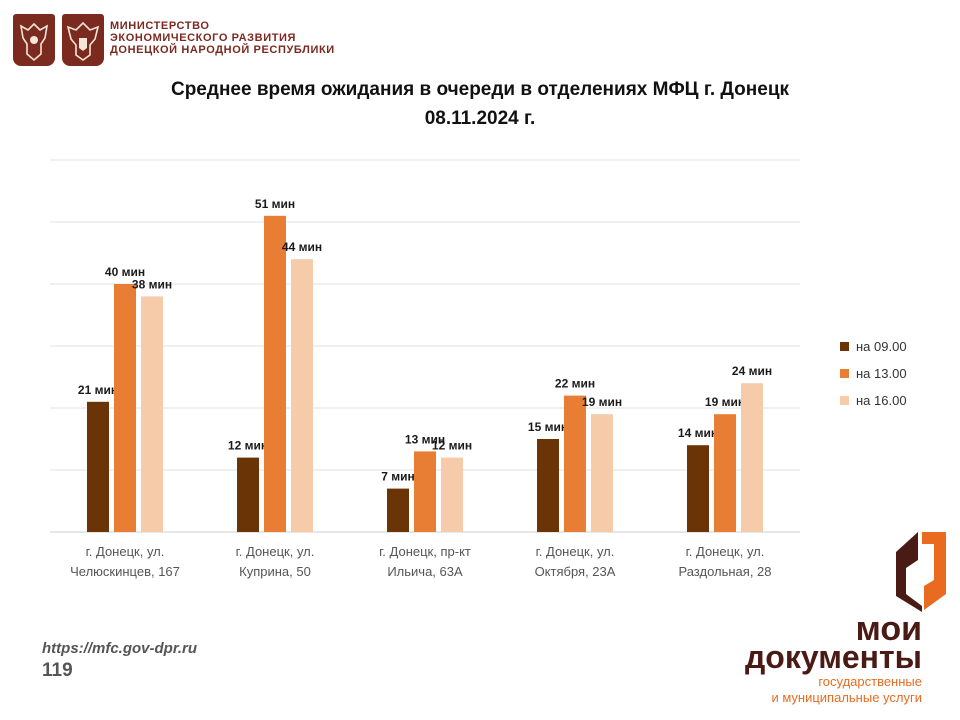 This screenshot has height=720, width=960. I want to click on data-label: 13 мин, so click(425, 439).